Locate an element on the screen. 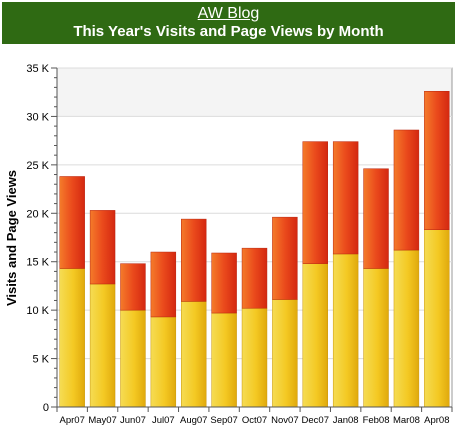 This screenshot has width=457, height=428. x-tick-label: Dec07 is located at coordinates (315, 420).